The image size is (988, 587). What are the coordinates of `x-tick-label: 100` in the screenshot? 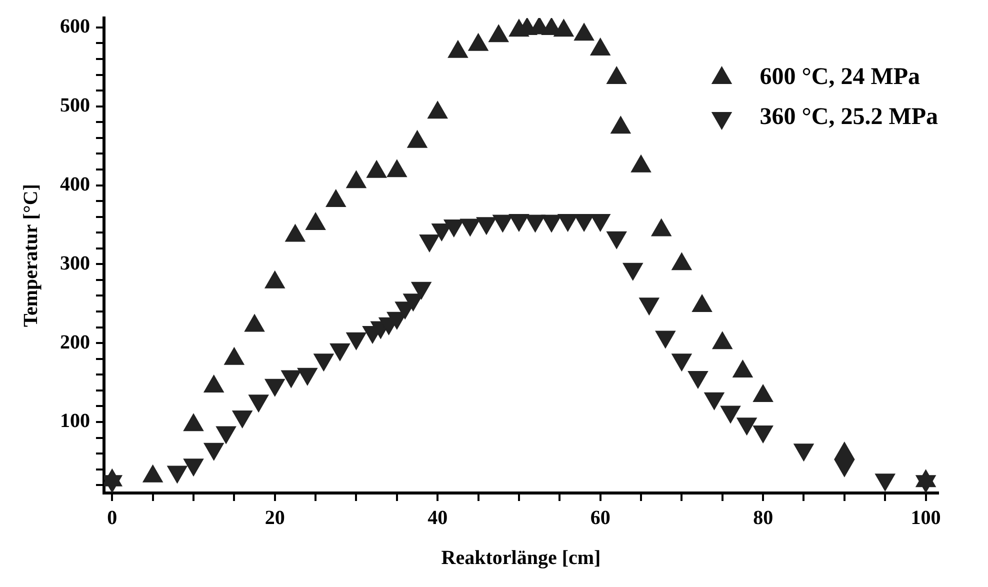 It's located at (925, 518).